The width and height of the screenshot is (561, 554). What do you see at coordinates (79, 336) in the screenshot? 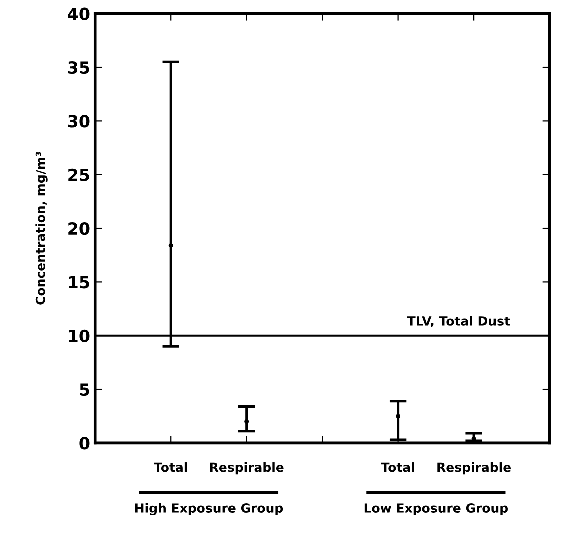
I see `y-tick-label: 10` at bounding box center [79, 336].